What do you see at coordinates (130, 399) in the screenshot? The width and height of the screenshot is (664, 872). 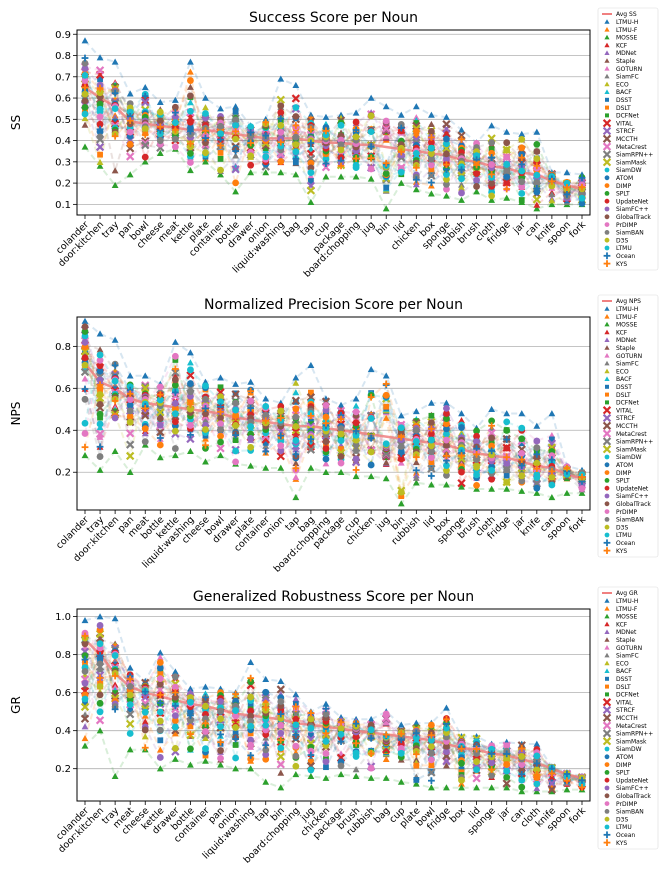 I see `point-PrDIMP-pan` at bounding box center [130, 399].